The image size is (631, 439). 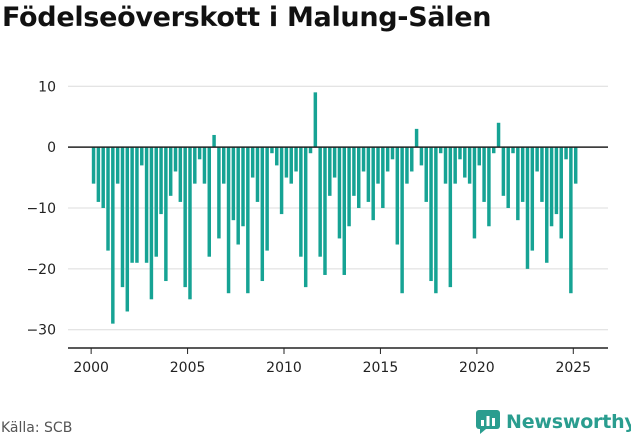 What do you see at coordinates (91, 368) in the screenshot?
I see `x-tick-label: 2000` at bounding box center [91, 368].